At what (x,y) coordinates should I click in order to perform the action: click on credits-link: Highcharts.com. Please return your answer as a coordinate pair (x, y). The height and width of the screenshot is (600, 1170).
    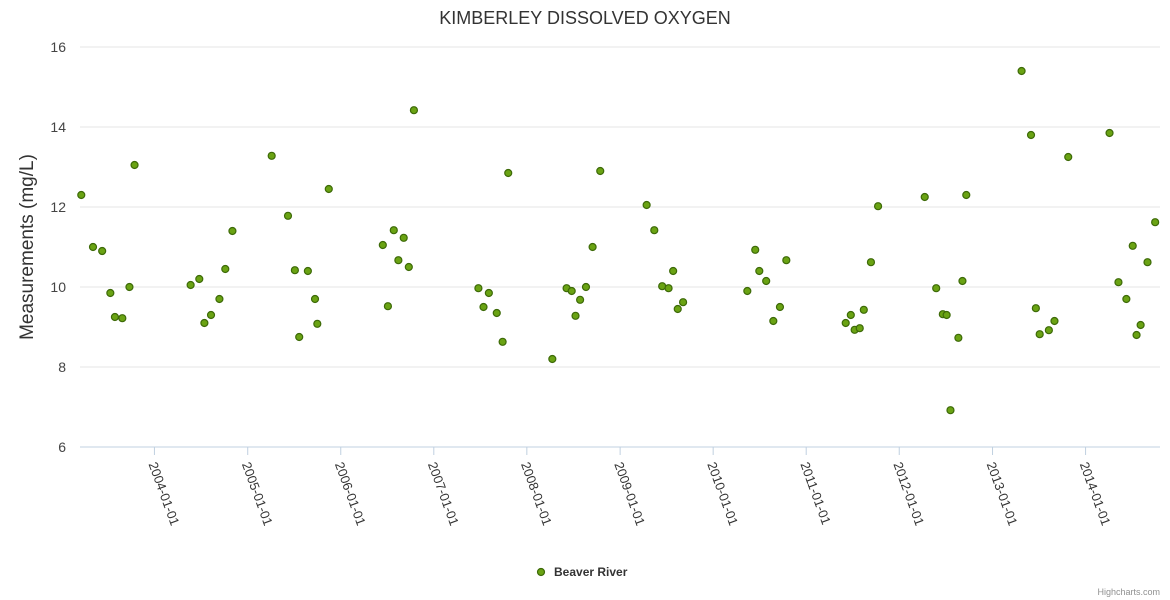
    Looking at the image, I should click on (1128, 592).